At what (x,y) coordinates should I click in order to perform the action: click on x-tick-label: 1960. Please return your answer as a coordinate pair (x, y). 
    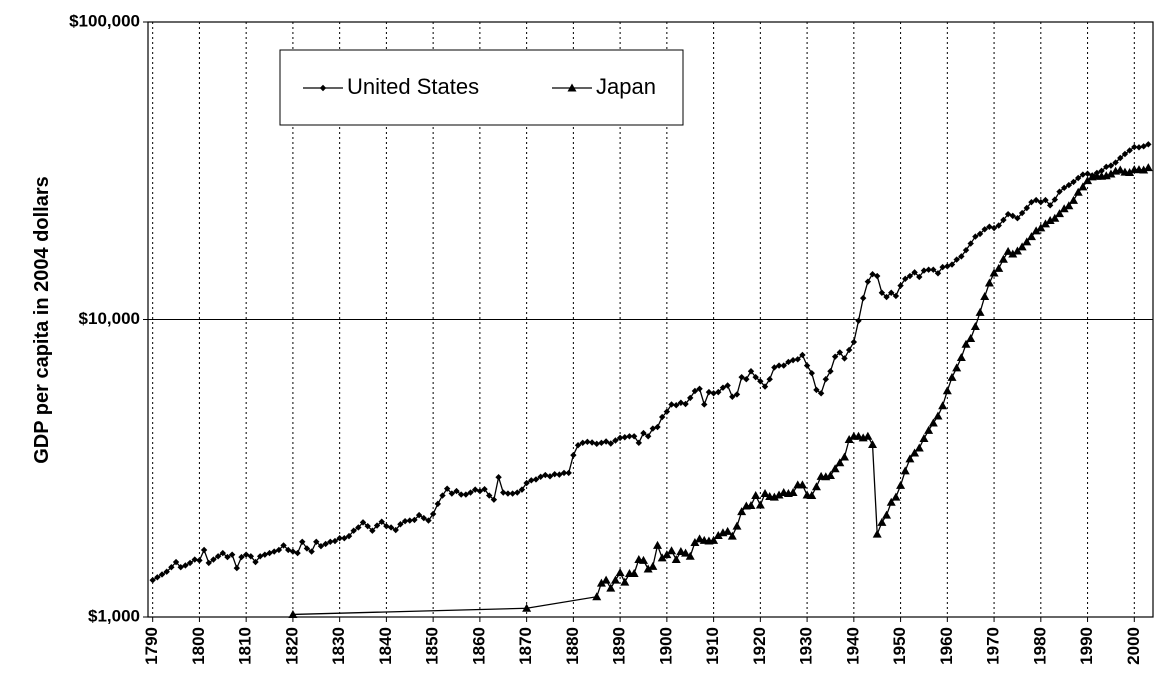
    Looking at the image, I should click on (946, 646).